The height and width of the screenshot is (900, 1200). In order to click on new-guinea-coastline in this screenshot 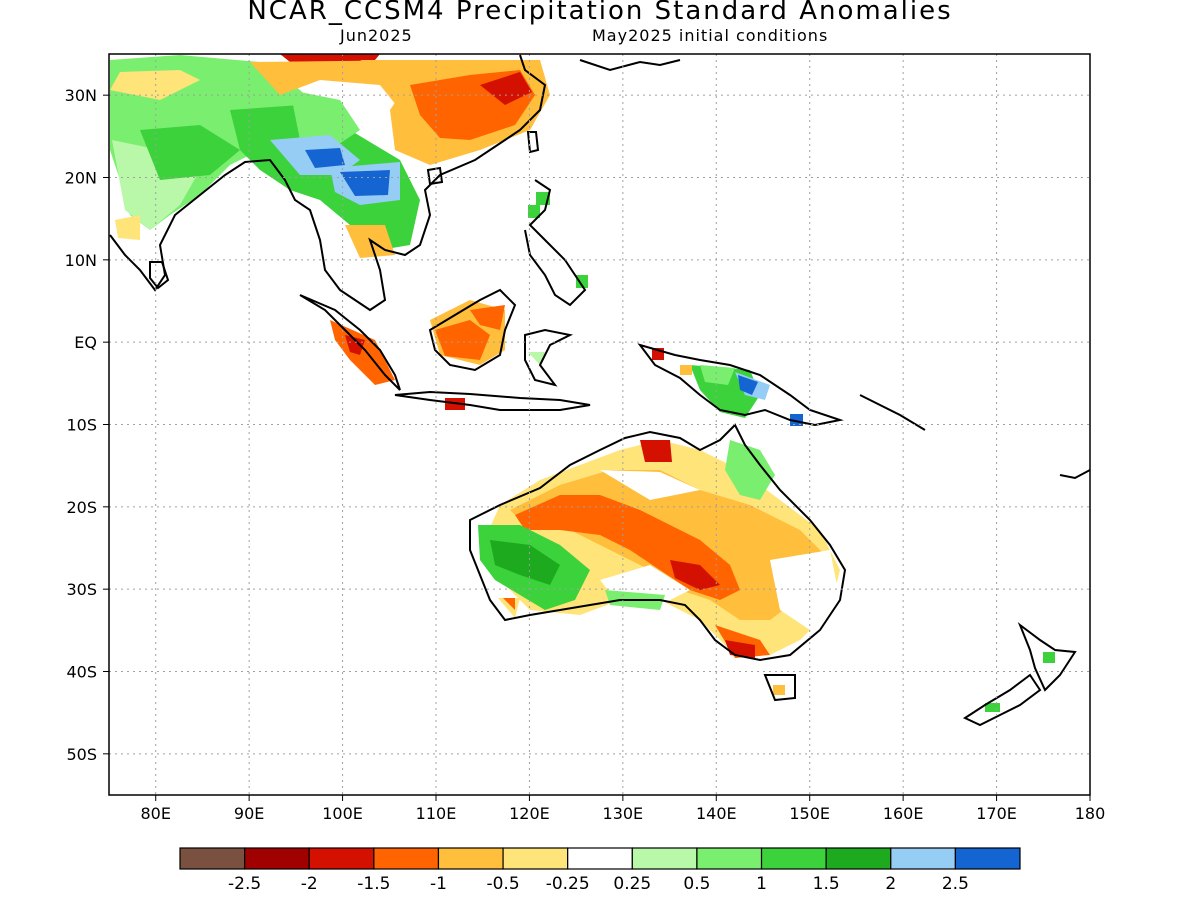, I will do `click(740, 385)`.